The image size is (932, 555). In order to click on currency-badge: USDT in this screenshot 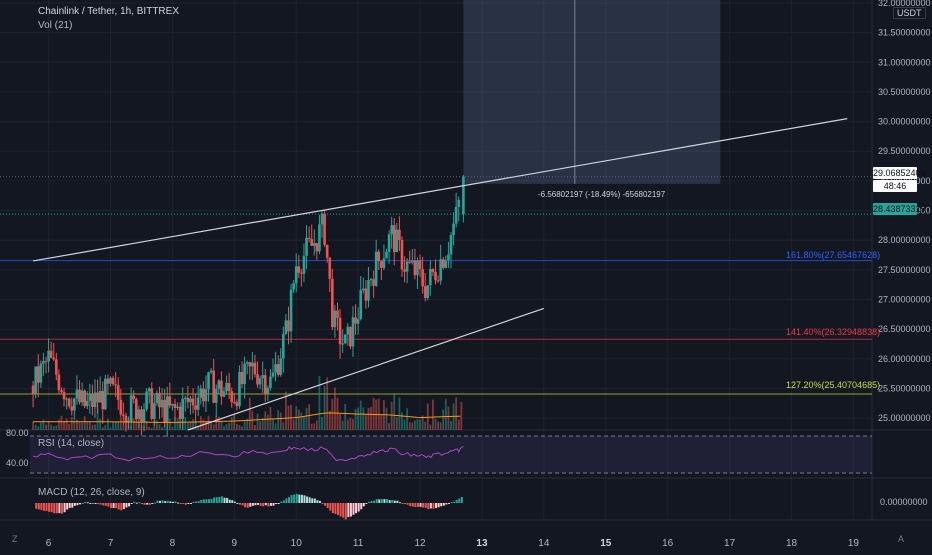, I will do `click(909, 13)`.